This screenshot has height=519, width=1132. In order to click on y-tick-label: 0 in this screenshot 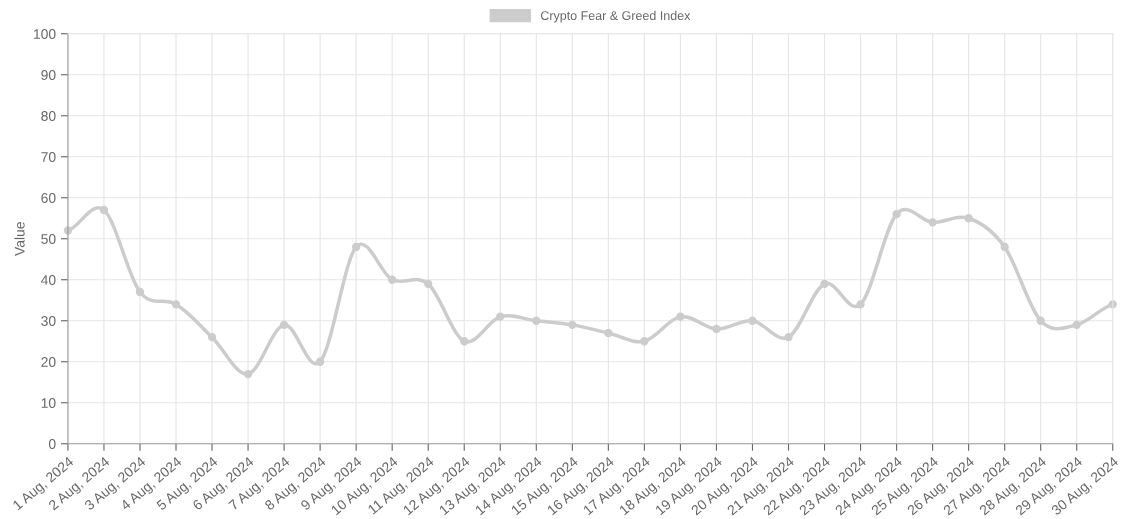, I will do `click(52, 444)`.